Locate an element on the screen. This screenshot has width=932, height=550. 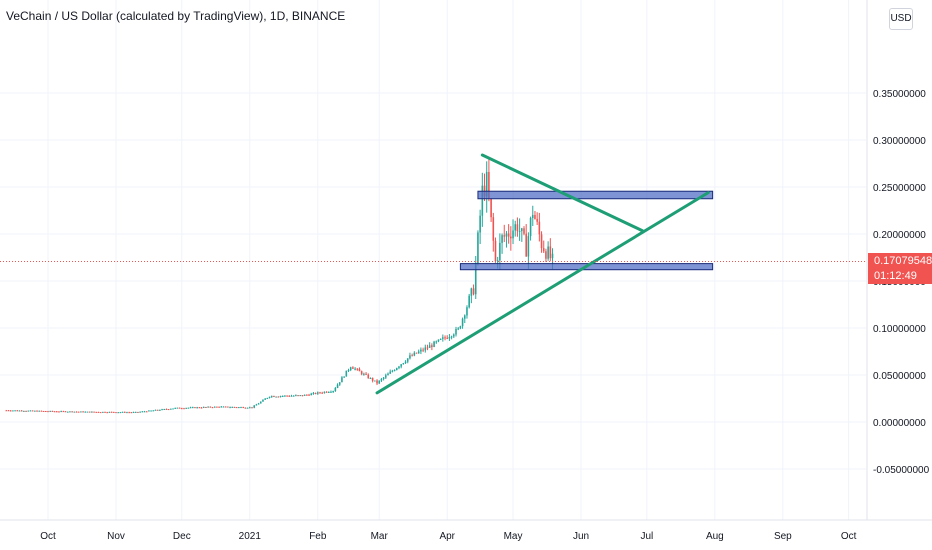
resistance-zone is located at coordinates (595, 195).